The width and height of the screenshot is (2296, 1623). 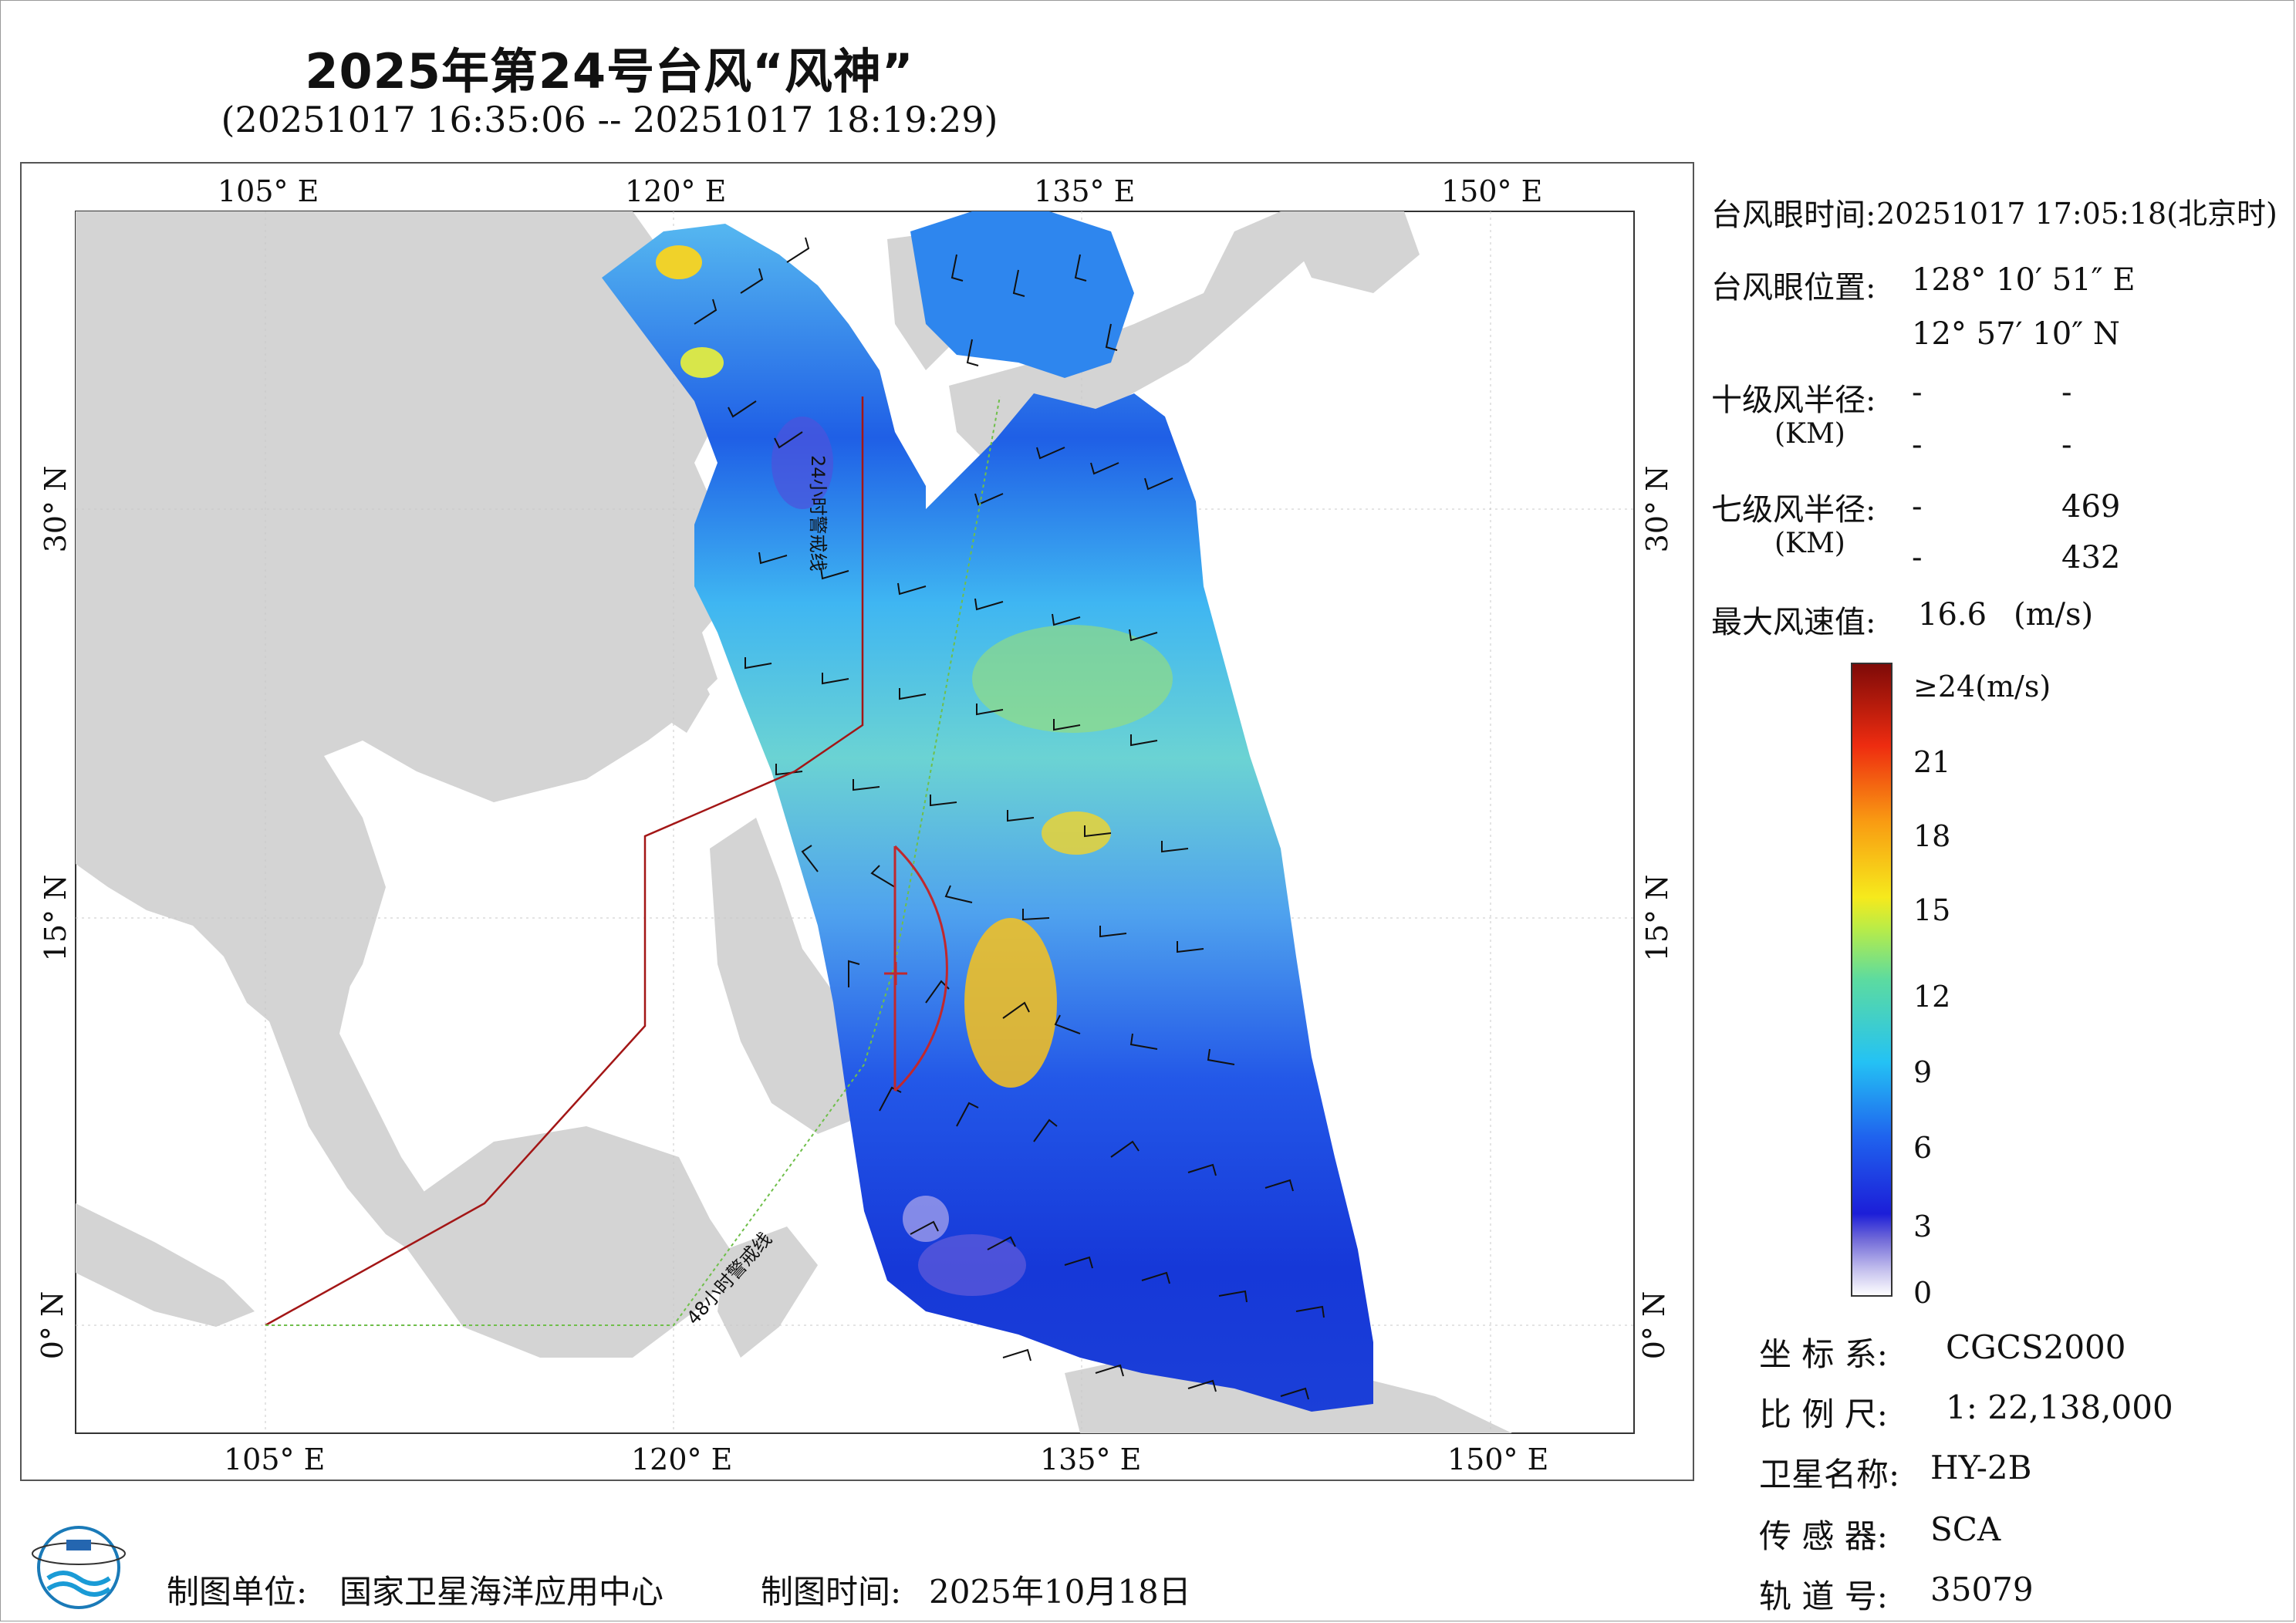 What do you see at coordinates (1793, 400) in the screenshot?
I see `r10-label: 十级风半径:` at bounding box center [1793, 400].